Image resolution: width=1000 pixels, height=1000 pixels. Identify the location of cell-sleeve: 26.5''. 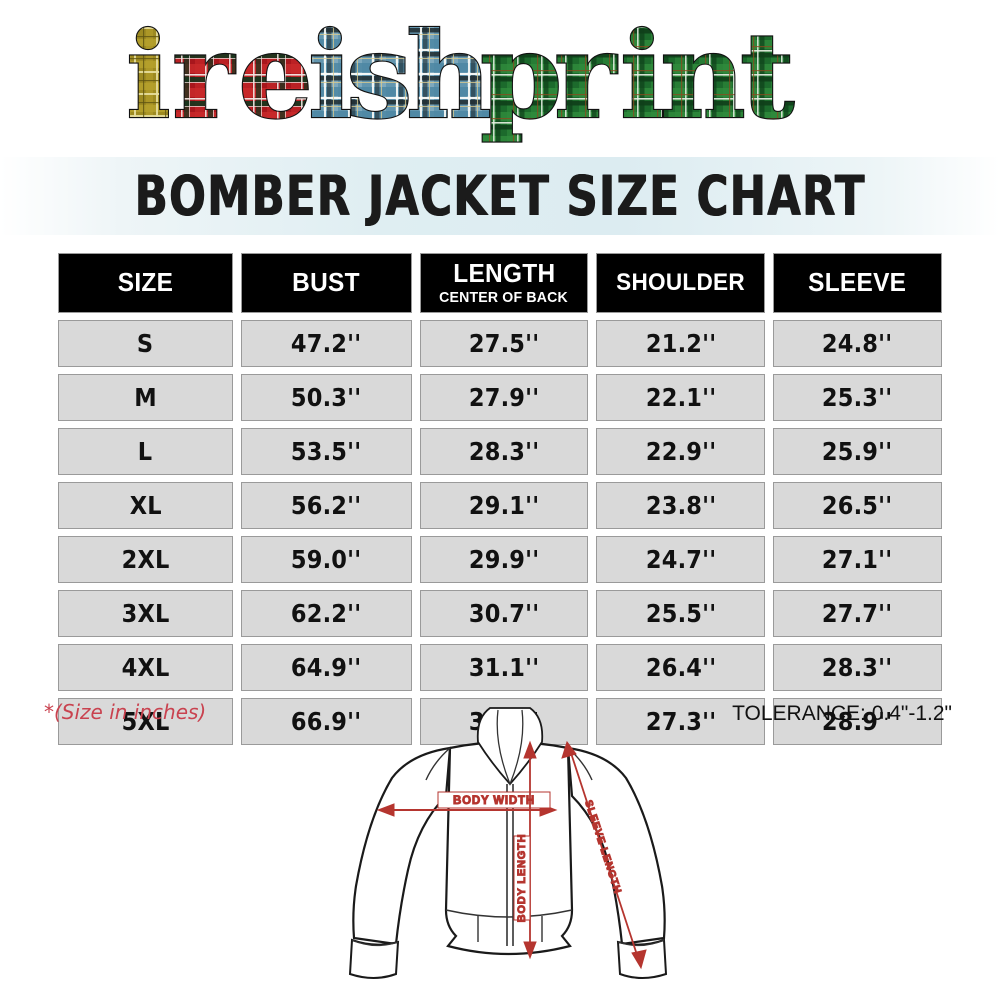
(857, 505).